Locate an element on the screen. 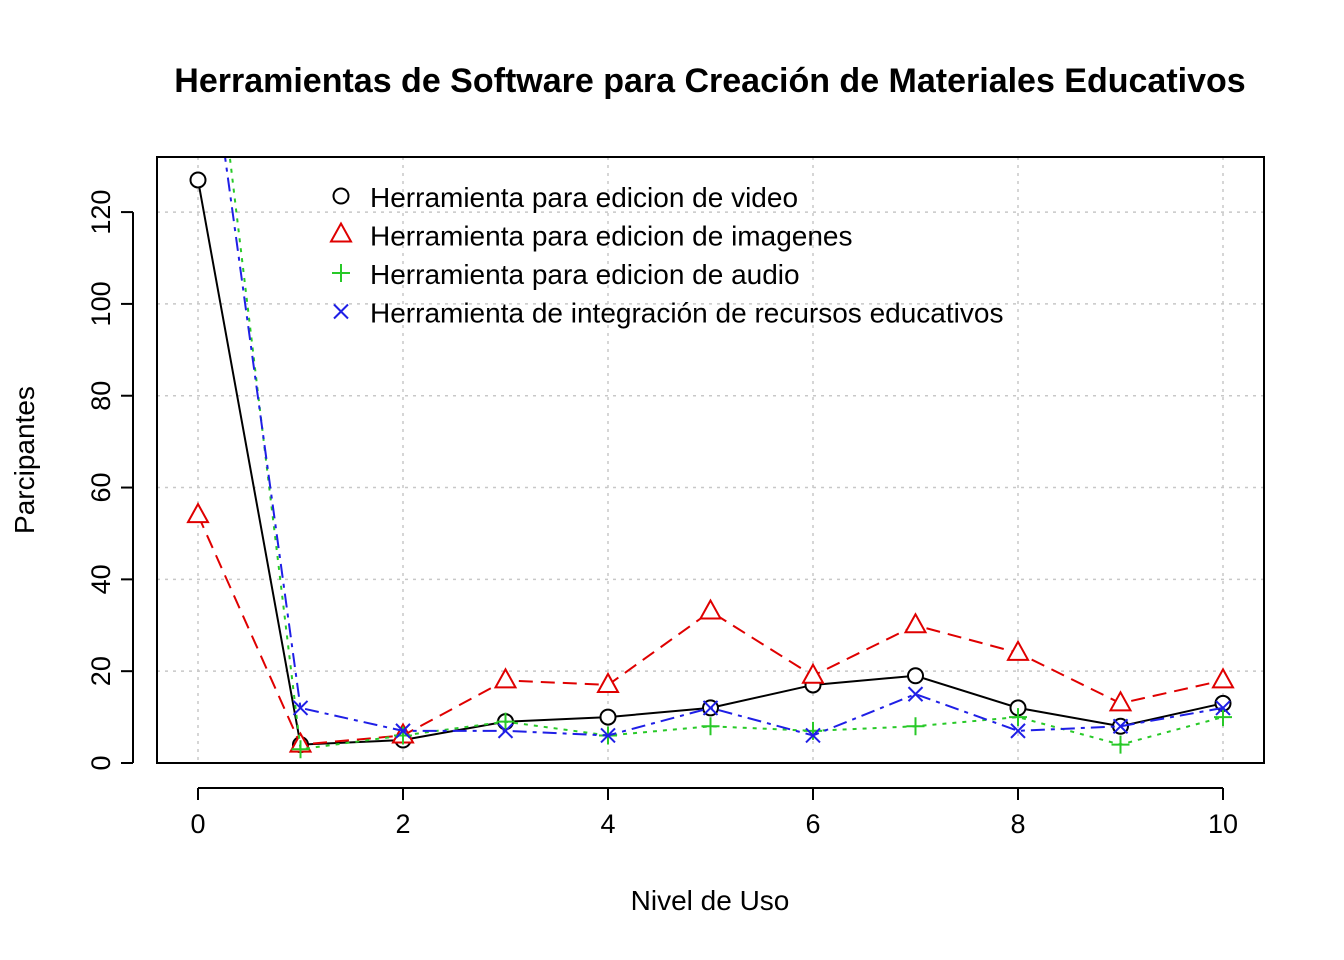 This screenshot has width=1344, height=960. y-tick-label-3: 60 is located at coordinates (101, 488).